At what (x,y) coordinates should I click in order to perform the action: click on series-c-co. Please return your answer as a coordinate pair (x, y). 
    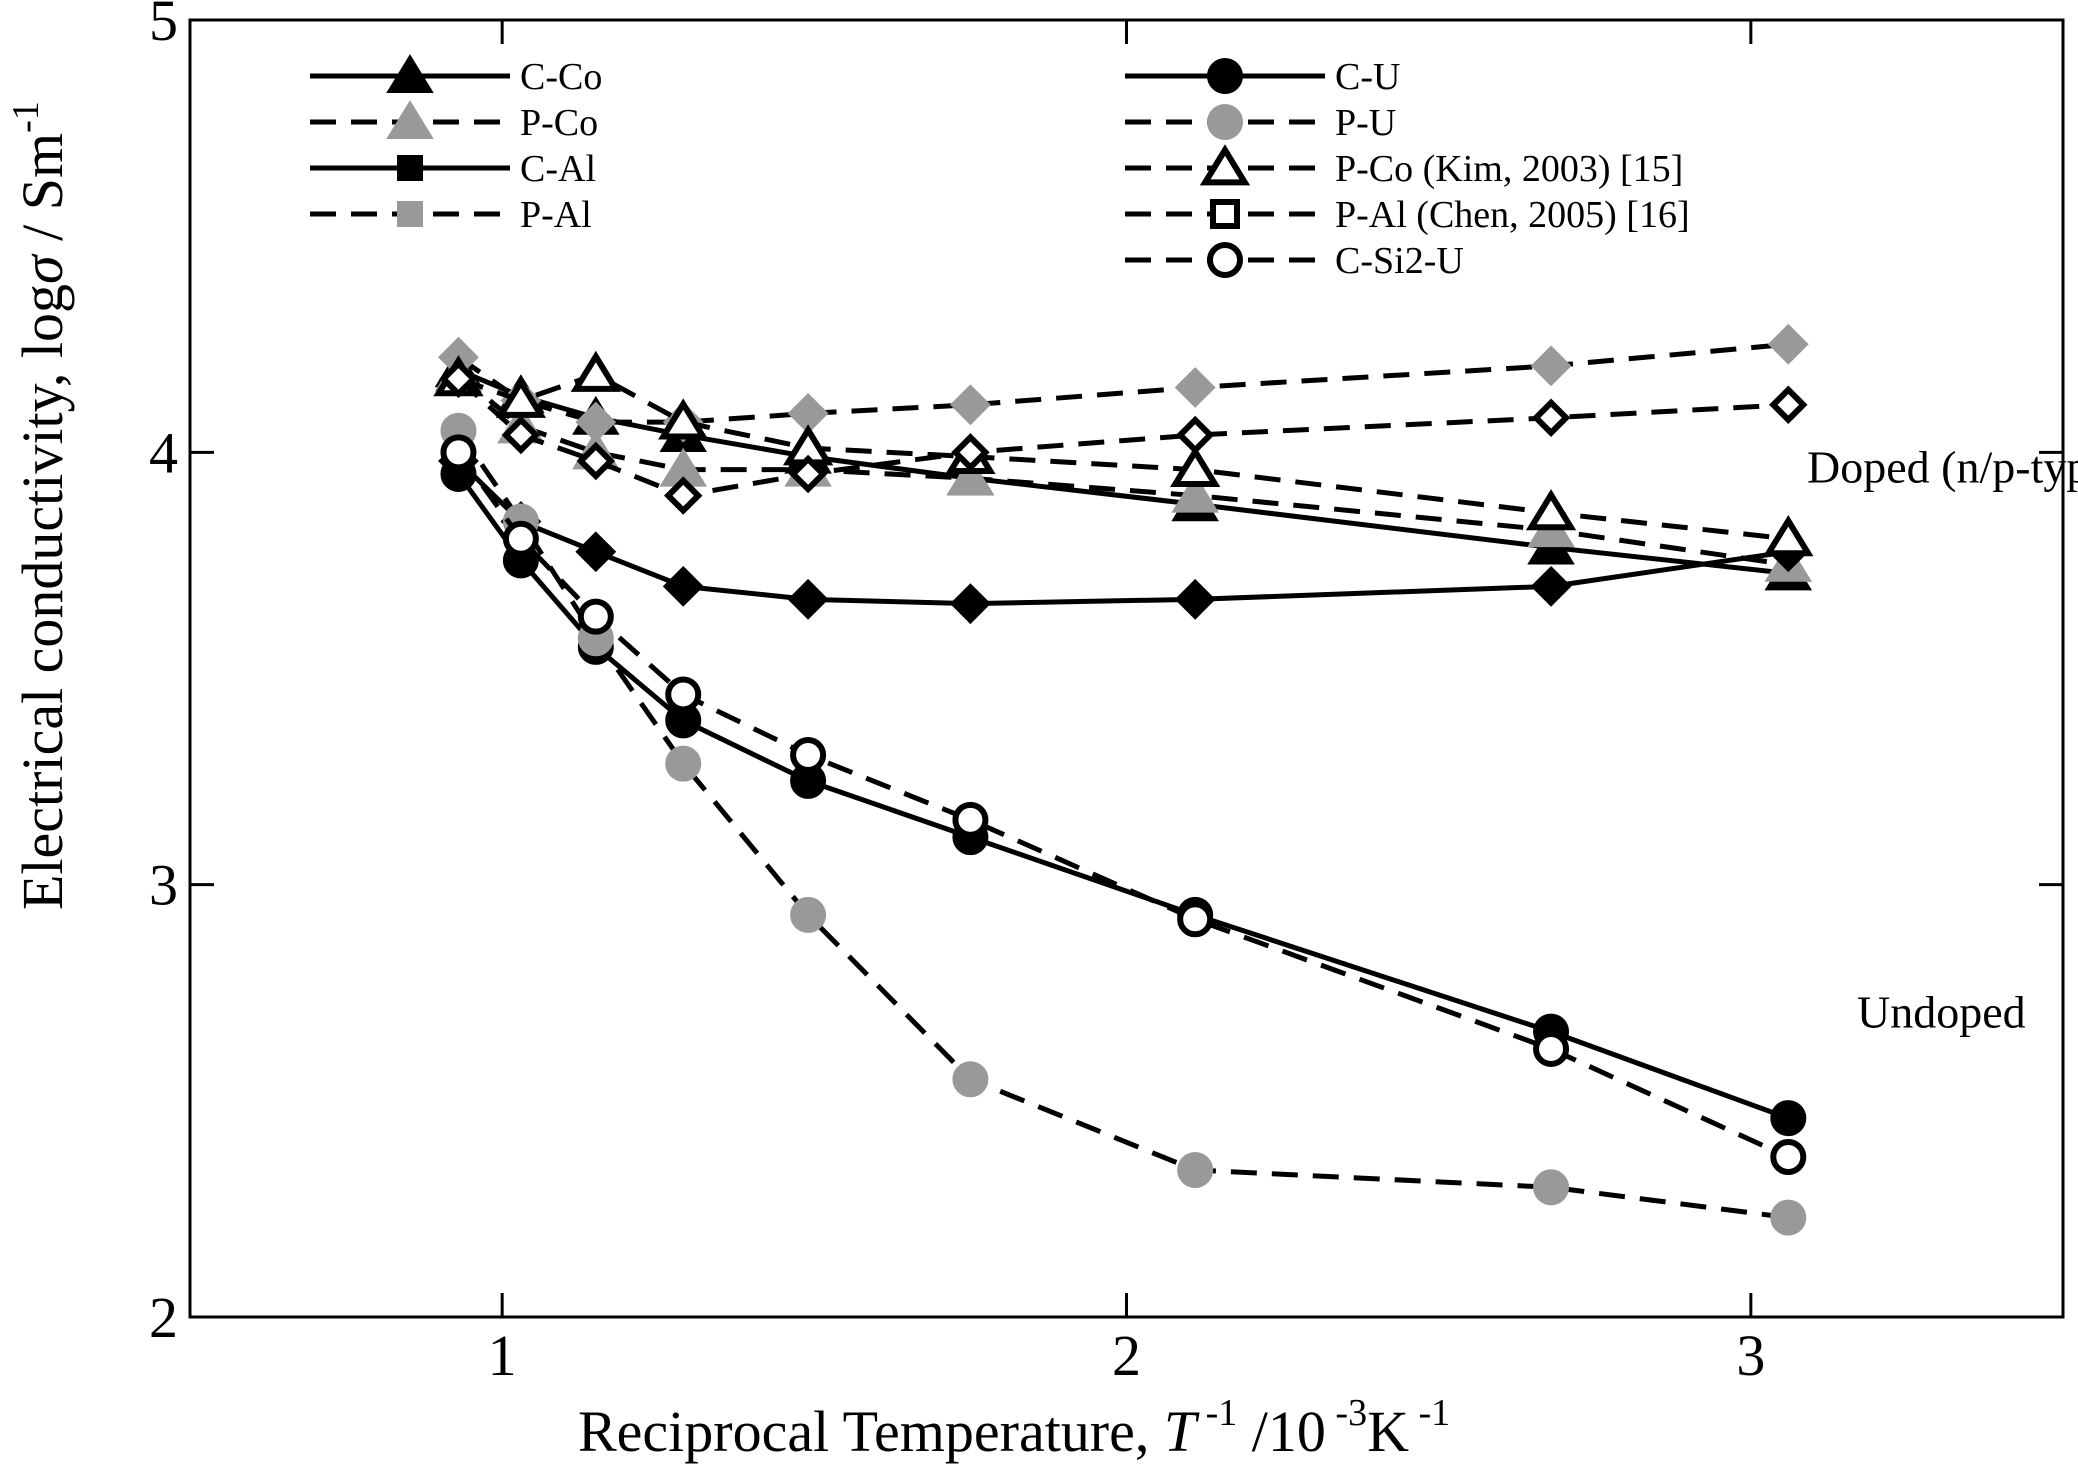
    Looking at the image, I should click on (1123, 469).